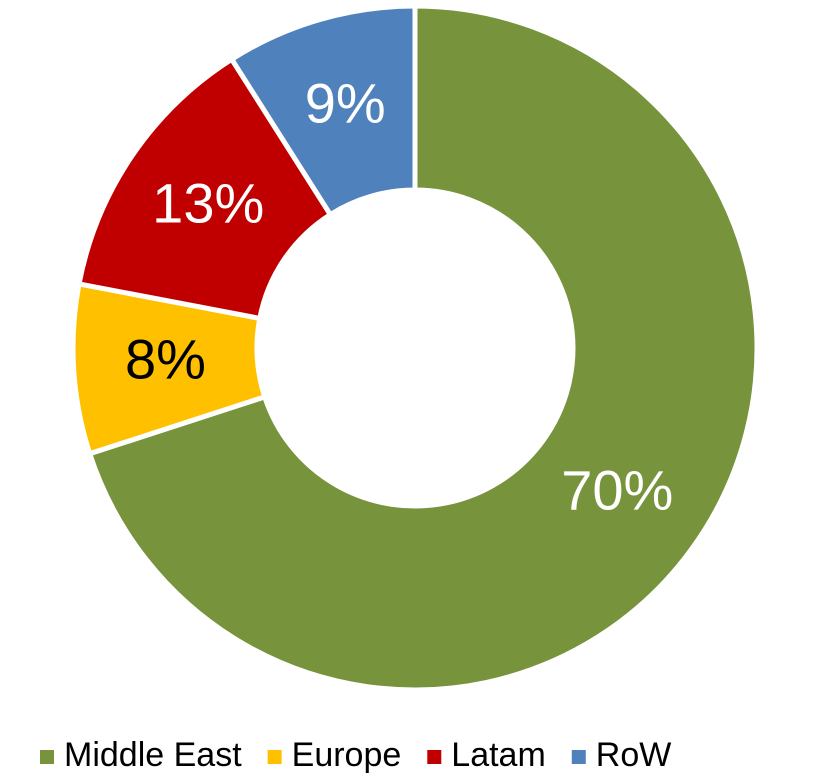 The height and width of the screenshot is (781, 825). I want to click on legend-label: Middle East, so click(153, 755).